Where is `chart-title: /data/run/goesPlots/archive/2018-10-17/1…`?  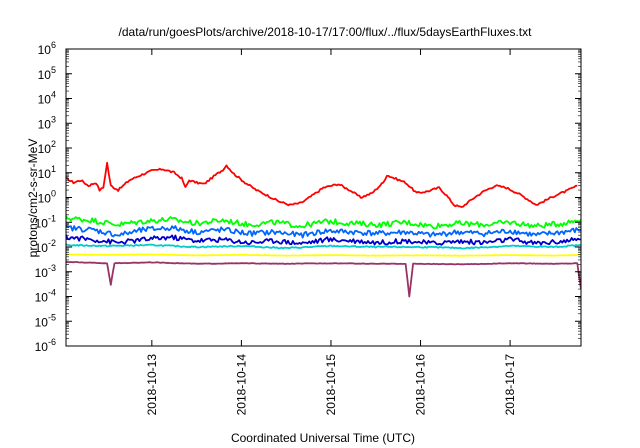
chart-title: /data/run/goesPlots/archive/2018-10-17/1… is located at coordinates (326, 32).